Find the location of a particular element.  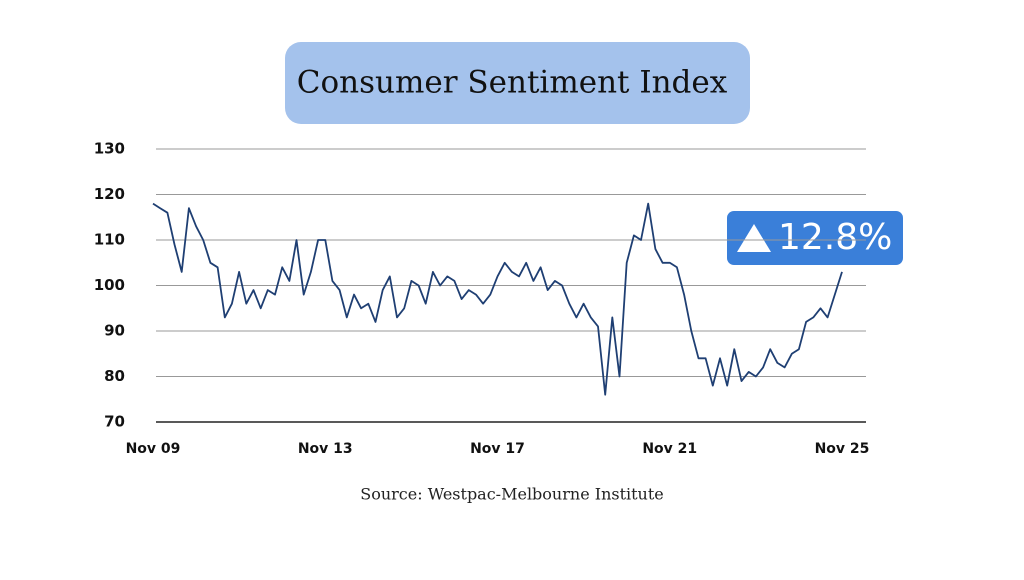

chart-title: Consumer Sentiment Index is located at coordinates (512, 83).